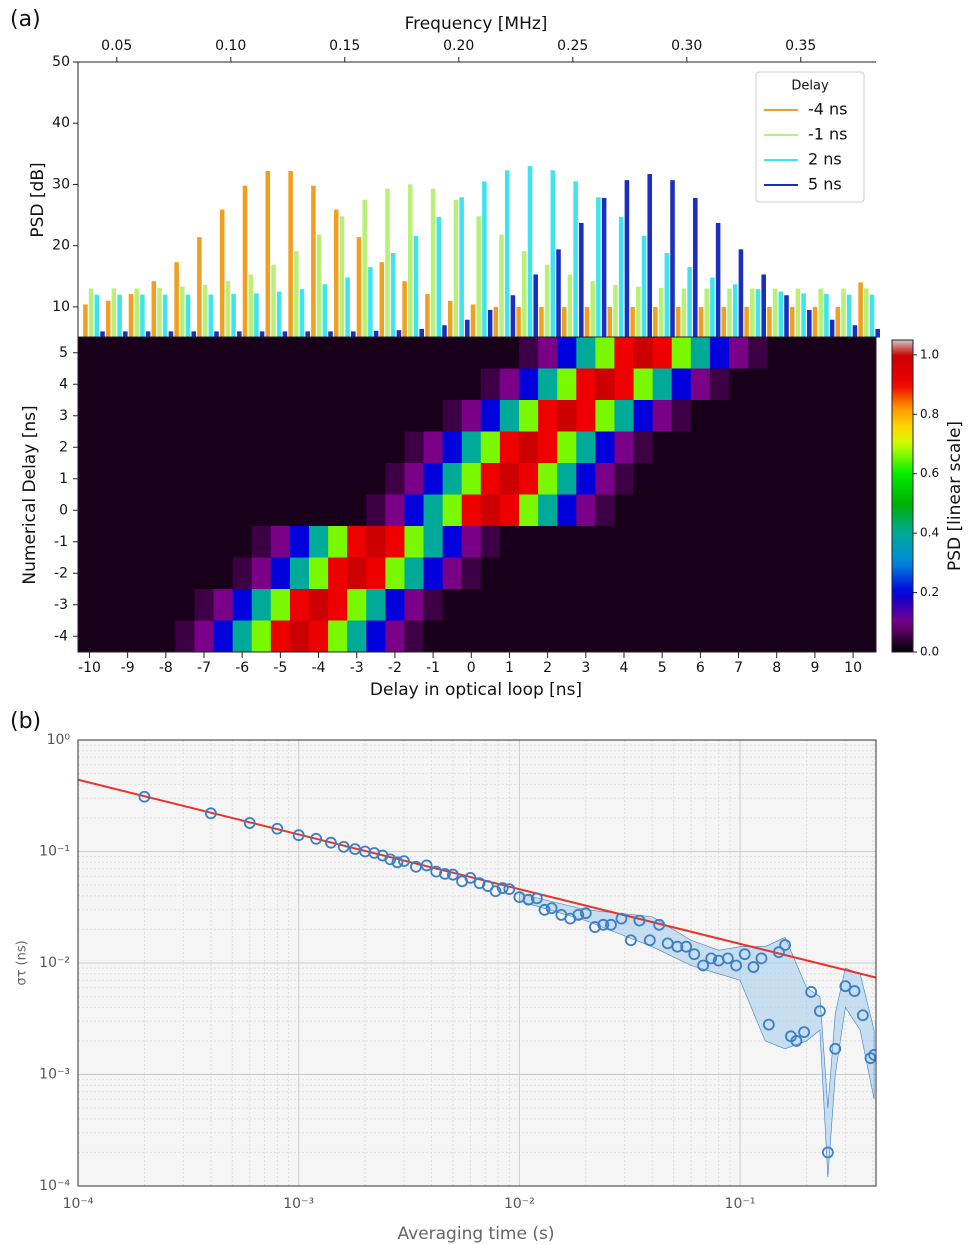  What do you see at coordinates (25, 721) in the screenshot?
I see `panel-label: (b)` at bounding box center [25, 721].